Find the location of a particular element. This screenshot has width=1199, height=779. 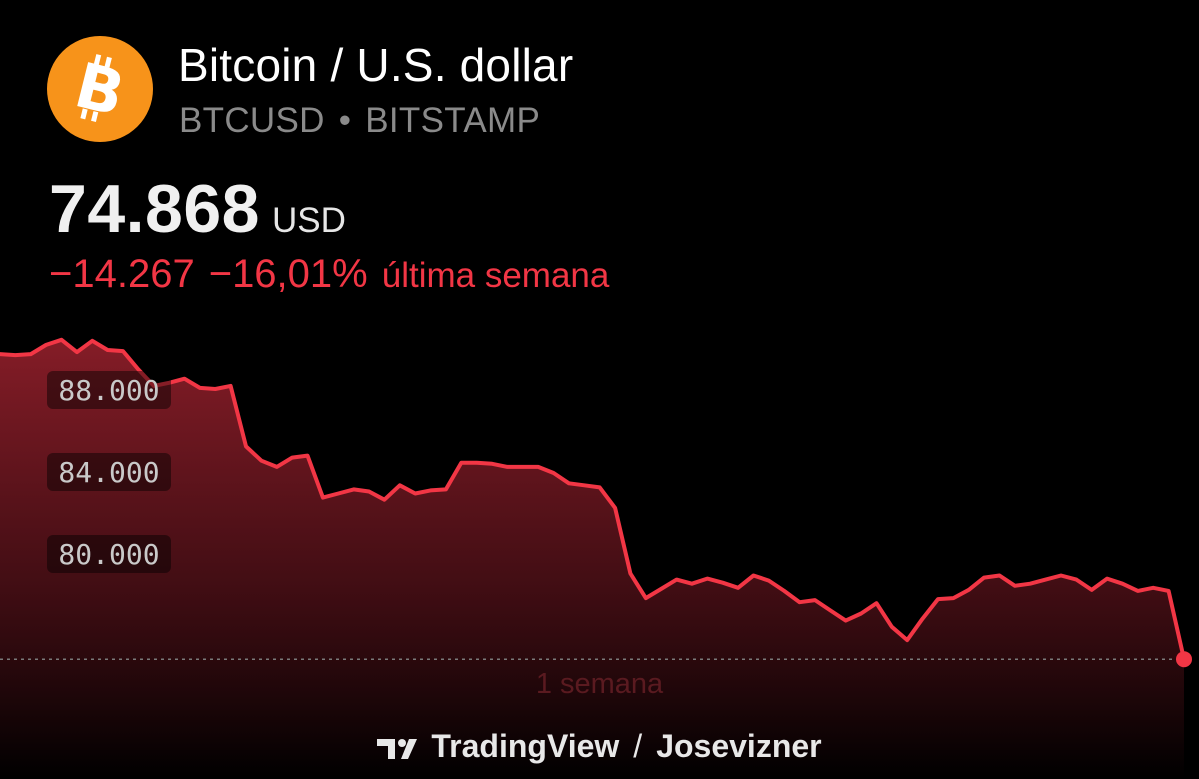

instrument-title: Bitcoin / U.S. dollar is located at coordinates (376, 65).